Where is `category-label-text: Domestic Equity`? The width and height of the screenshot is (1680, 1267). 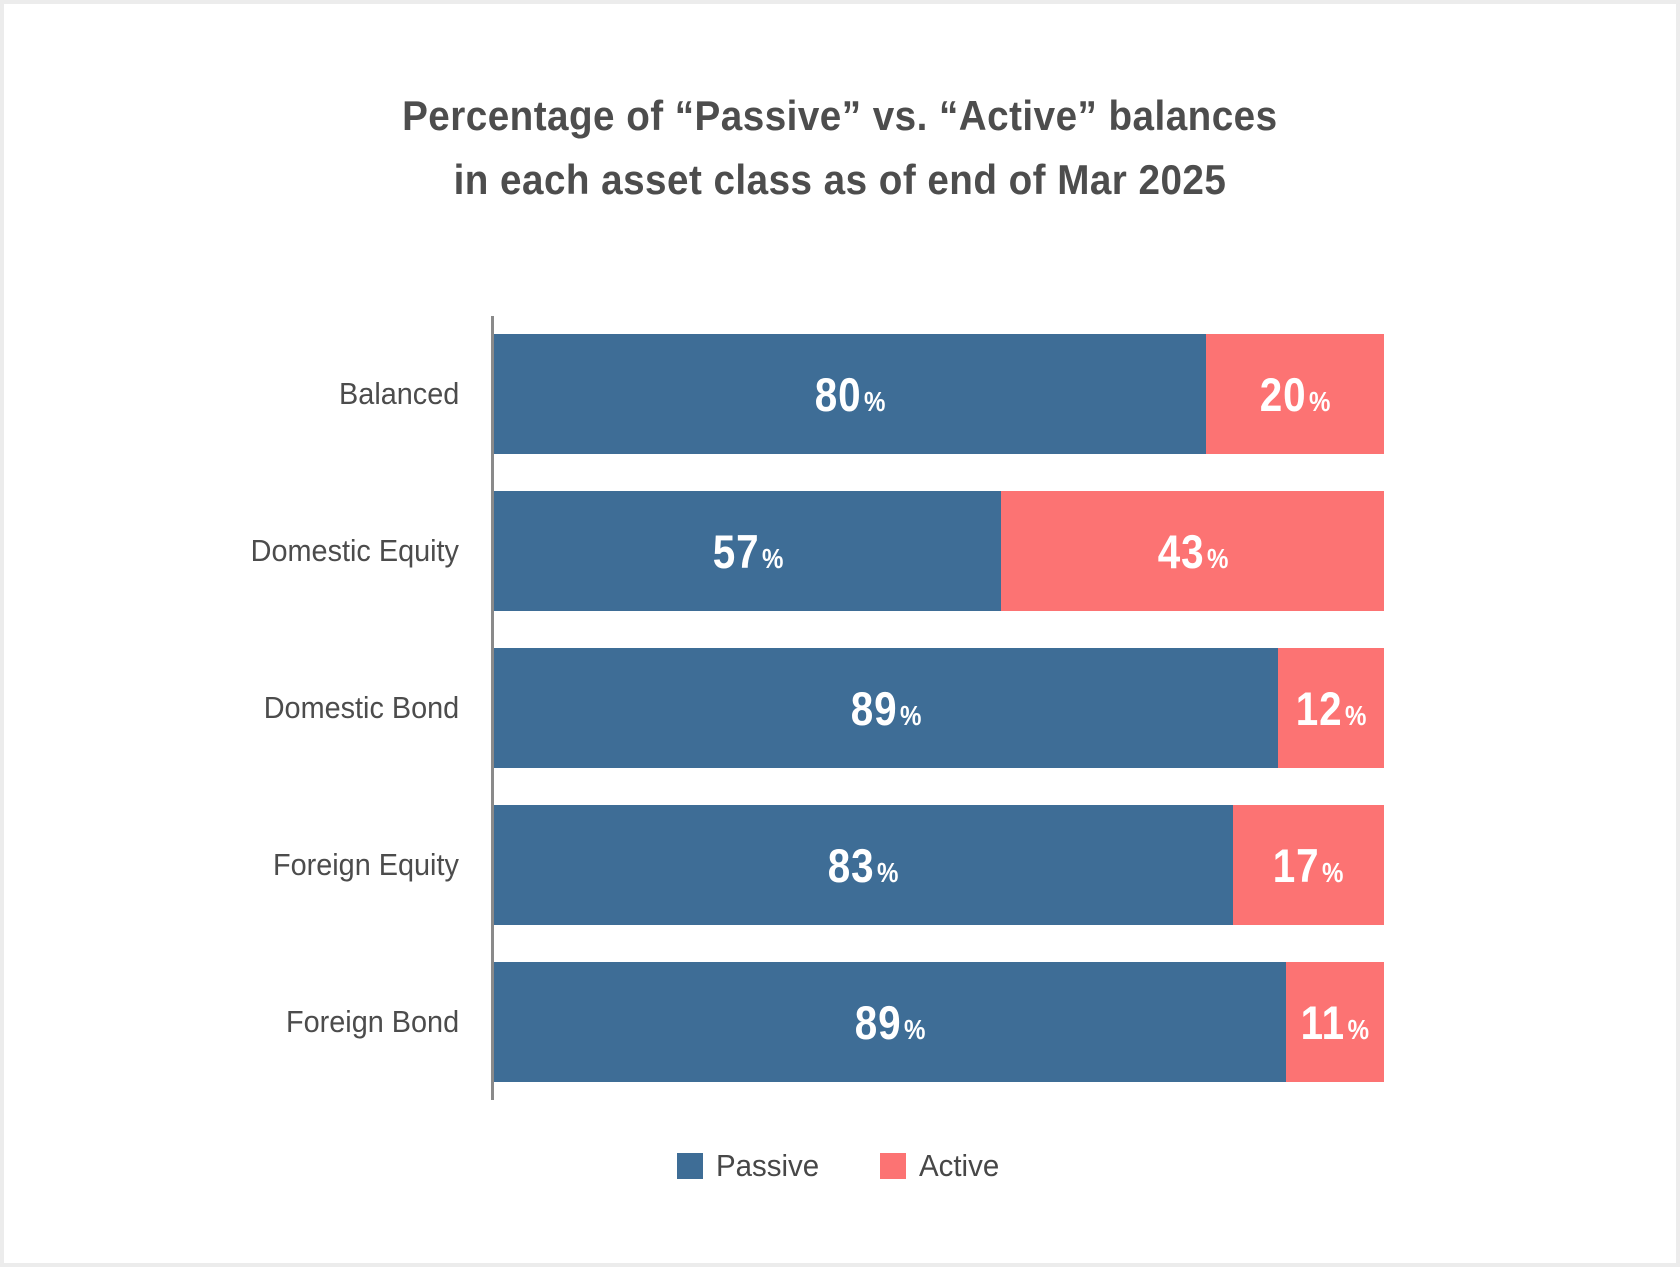
category-label-text: Domestic Equity is located at coordinates (354, 550).